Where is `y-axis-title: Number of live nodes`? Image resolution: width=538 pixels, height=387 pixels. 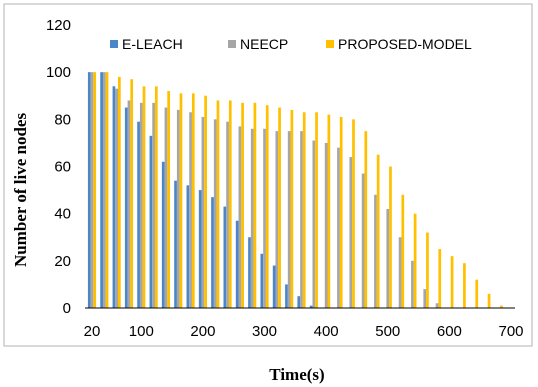
y-axis-title: Number of live nodes is located at coordinates (20, 190).